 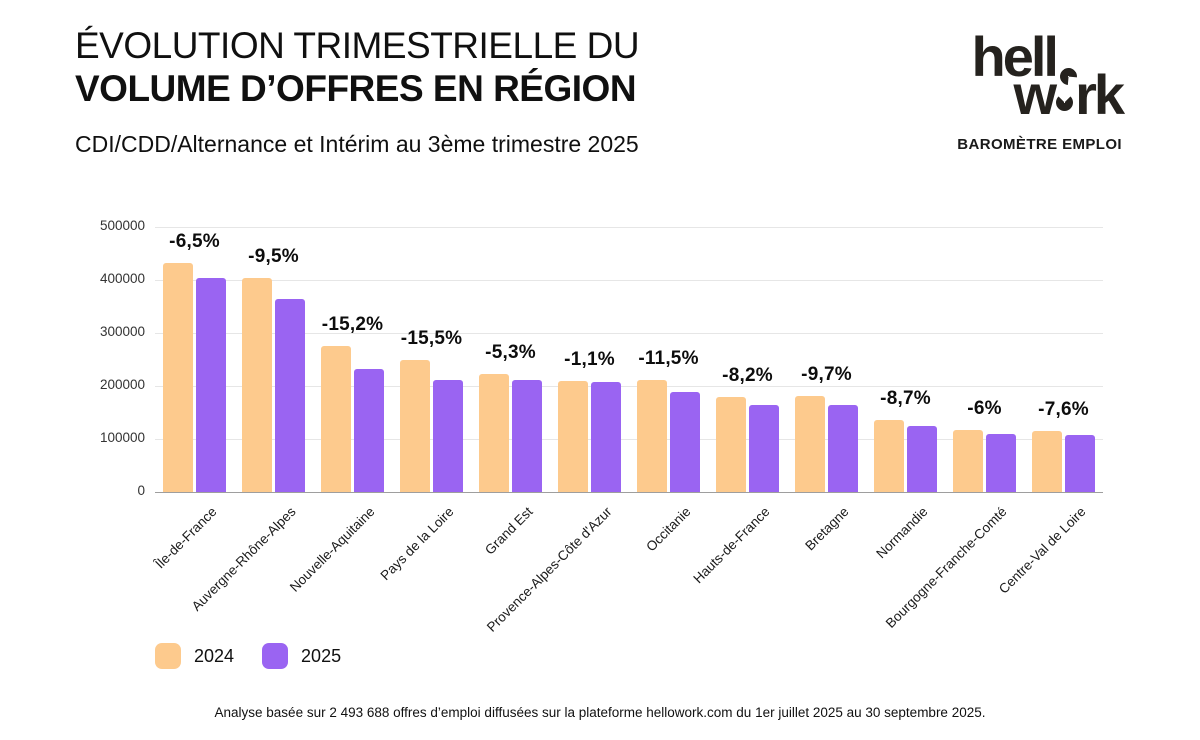 I want to click on x-tick-label: Hauts-de-France, so click(x=731, y=545).